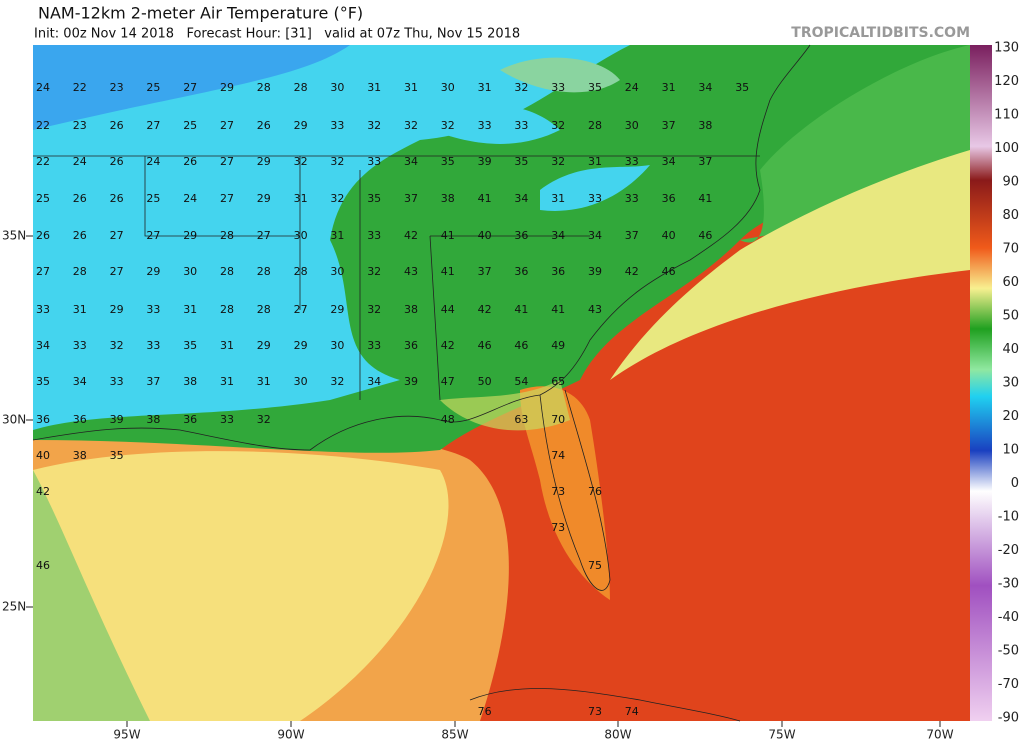  Describe the element at coordinates (781, 735) in the screenshot. I see `longitude-label: 75W` at that location.